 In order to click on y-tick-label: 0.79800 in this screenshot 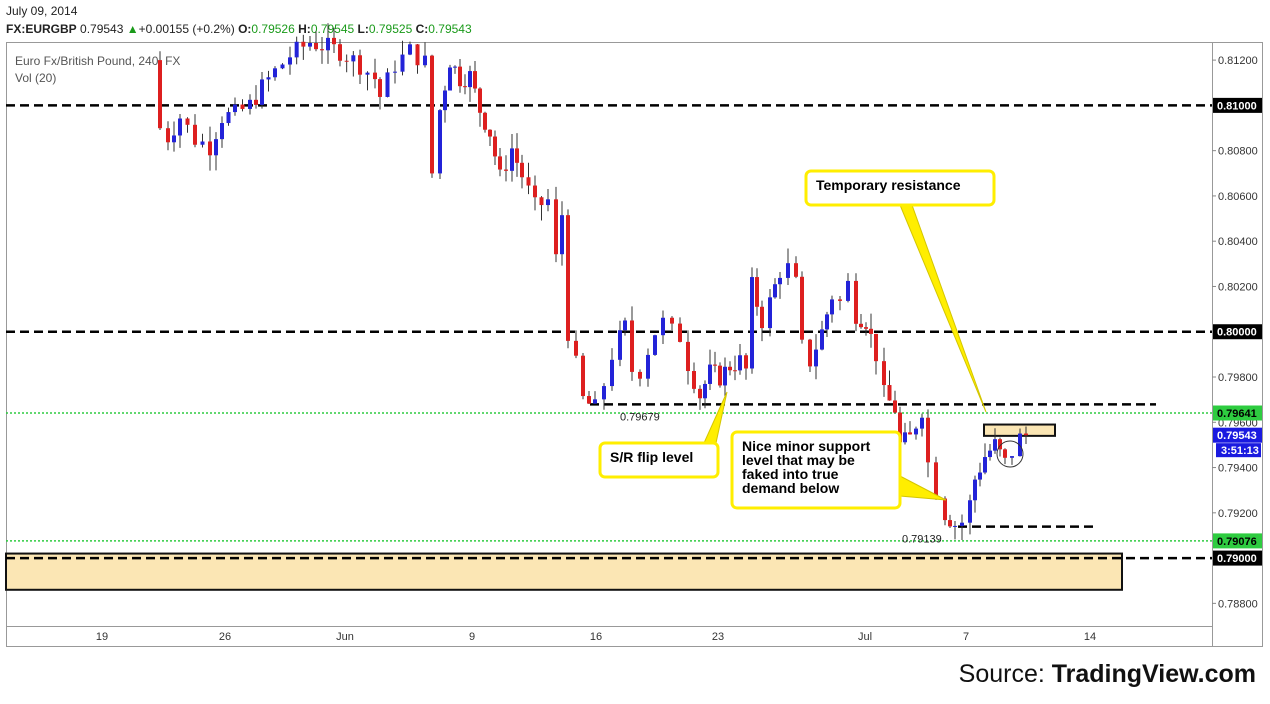, I will do `click(1238, 378)`.